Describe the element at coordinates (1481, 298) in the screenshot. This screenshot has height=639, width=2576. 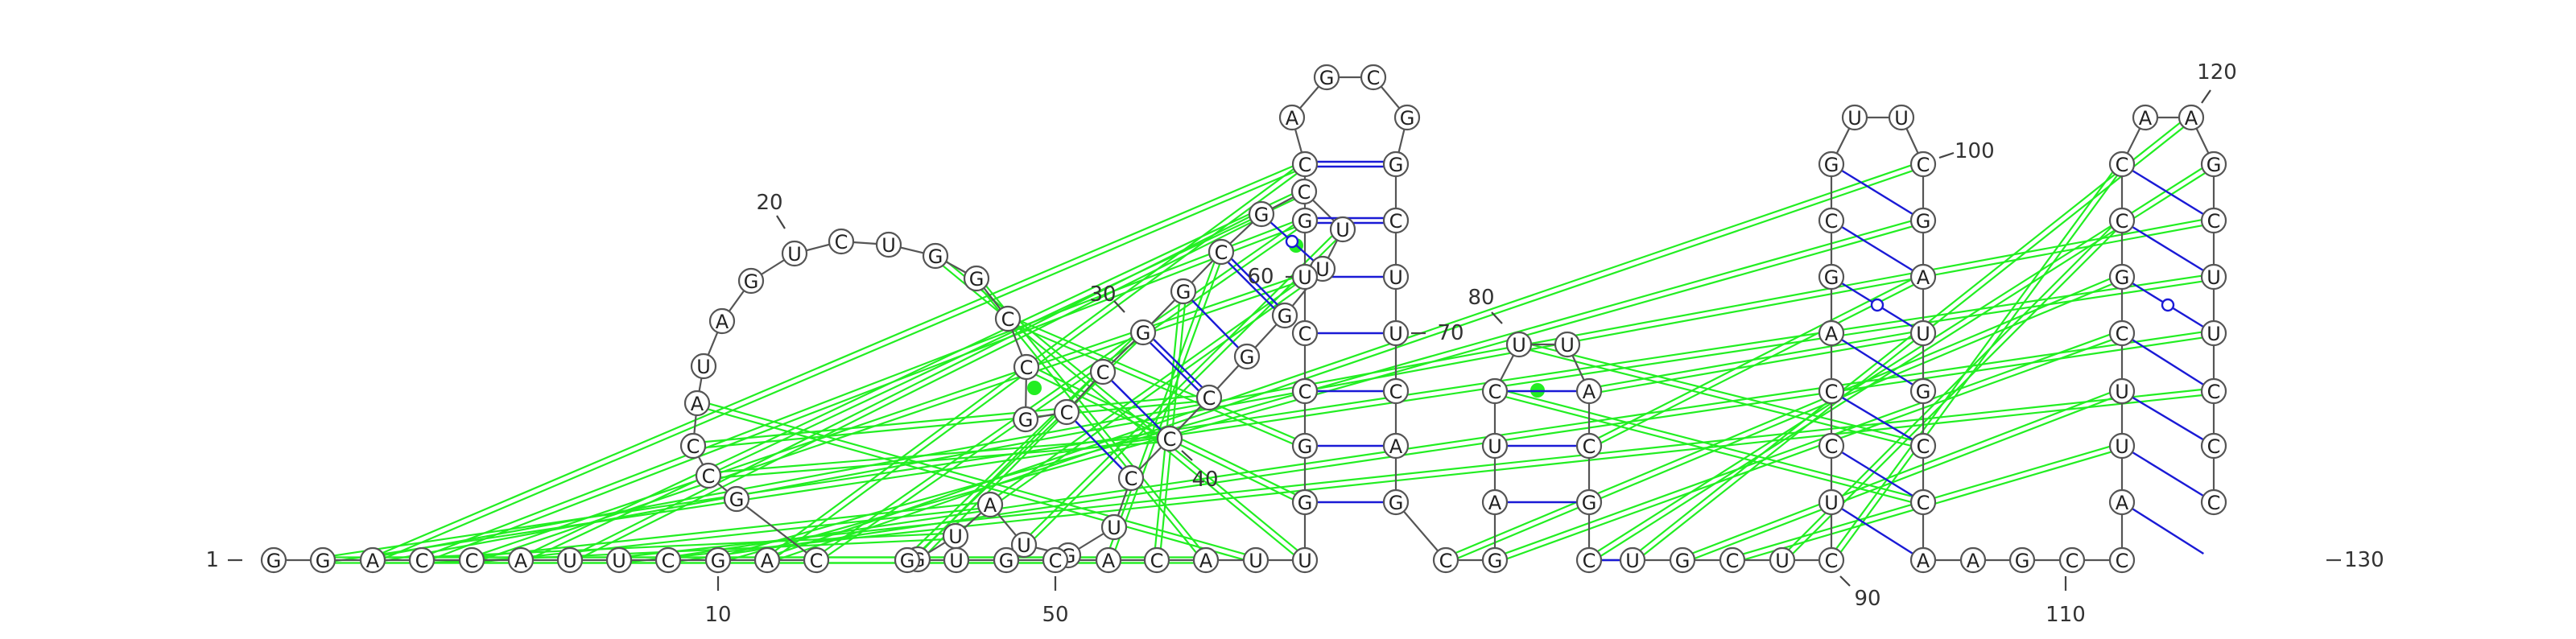
I see `position-label-80: 80` at that location.